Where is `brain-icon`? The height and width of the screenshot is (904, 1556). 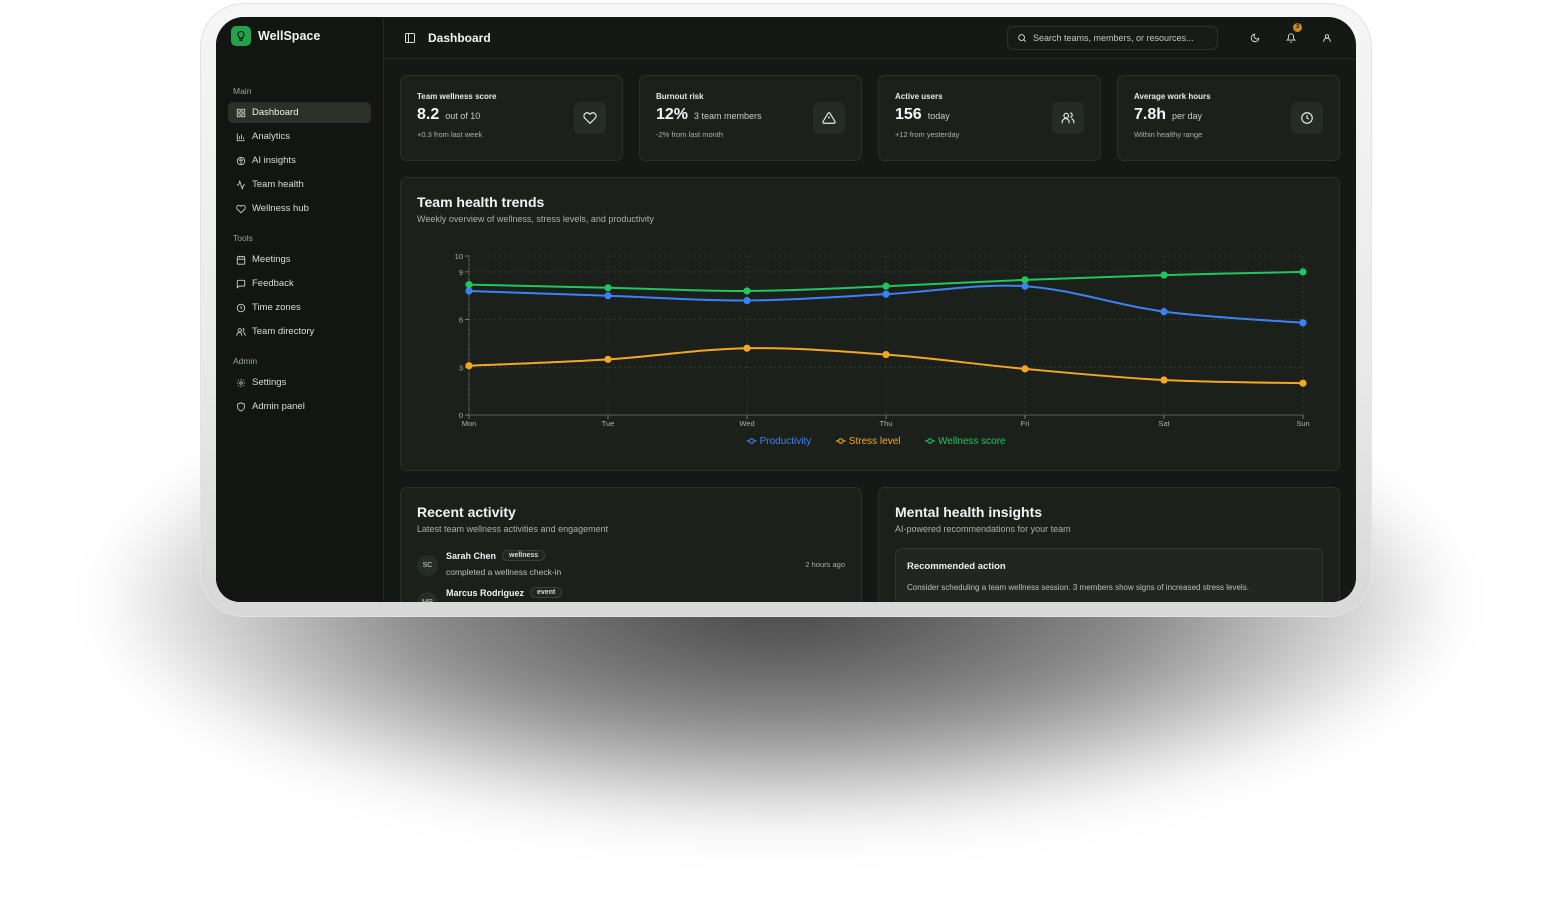
brain-icon is located at coordinates (241, 160).